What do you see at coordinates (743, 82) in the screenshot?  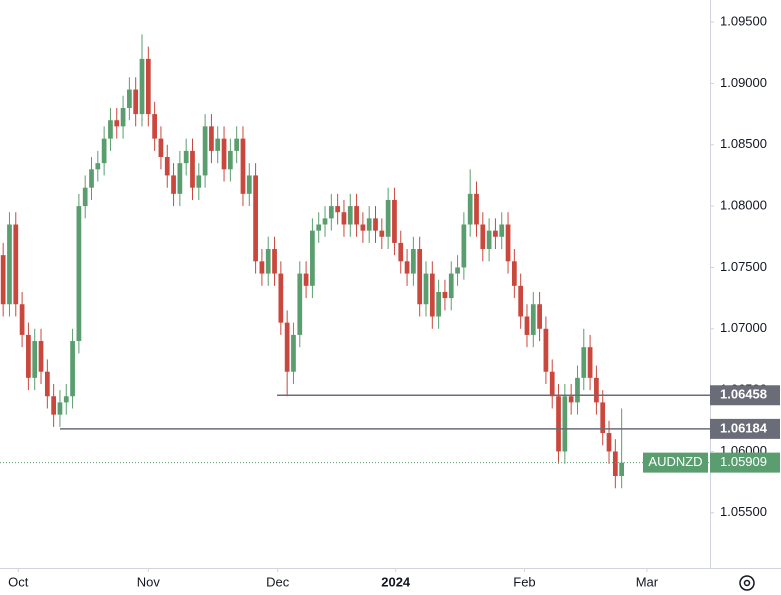 I see `y-tick-label: 1.09000` at bounding box center [743, 82].